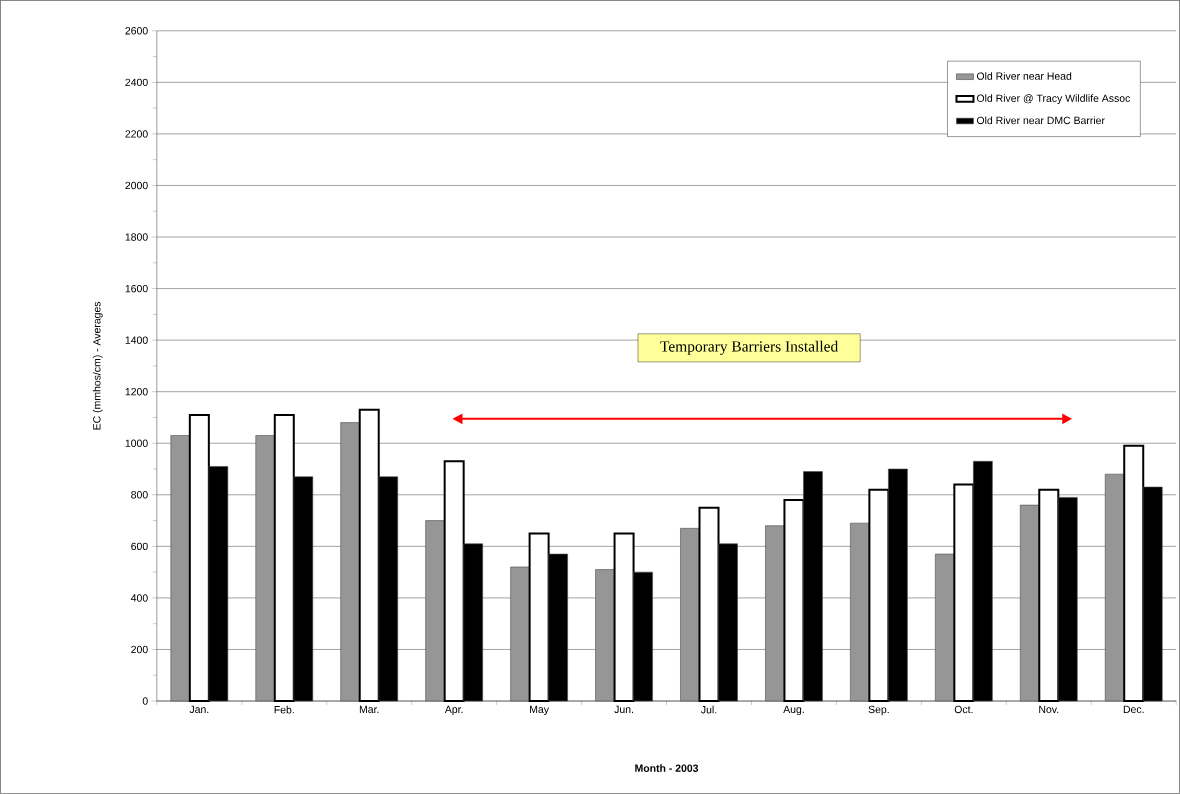  What do you see at coordinates (199, 709) in the screenshot?
I see `x-tick-label: Jan.` at bounding box center [199, 709].